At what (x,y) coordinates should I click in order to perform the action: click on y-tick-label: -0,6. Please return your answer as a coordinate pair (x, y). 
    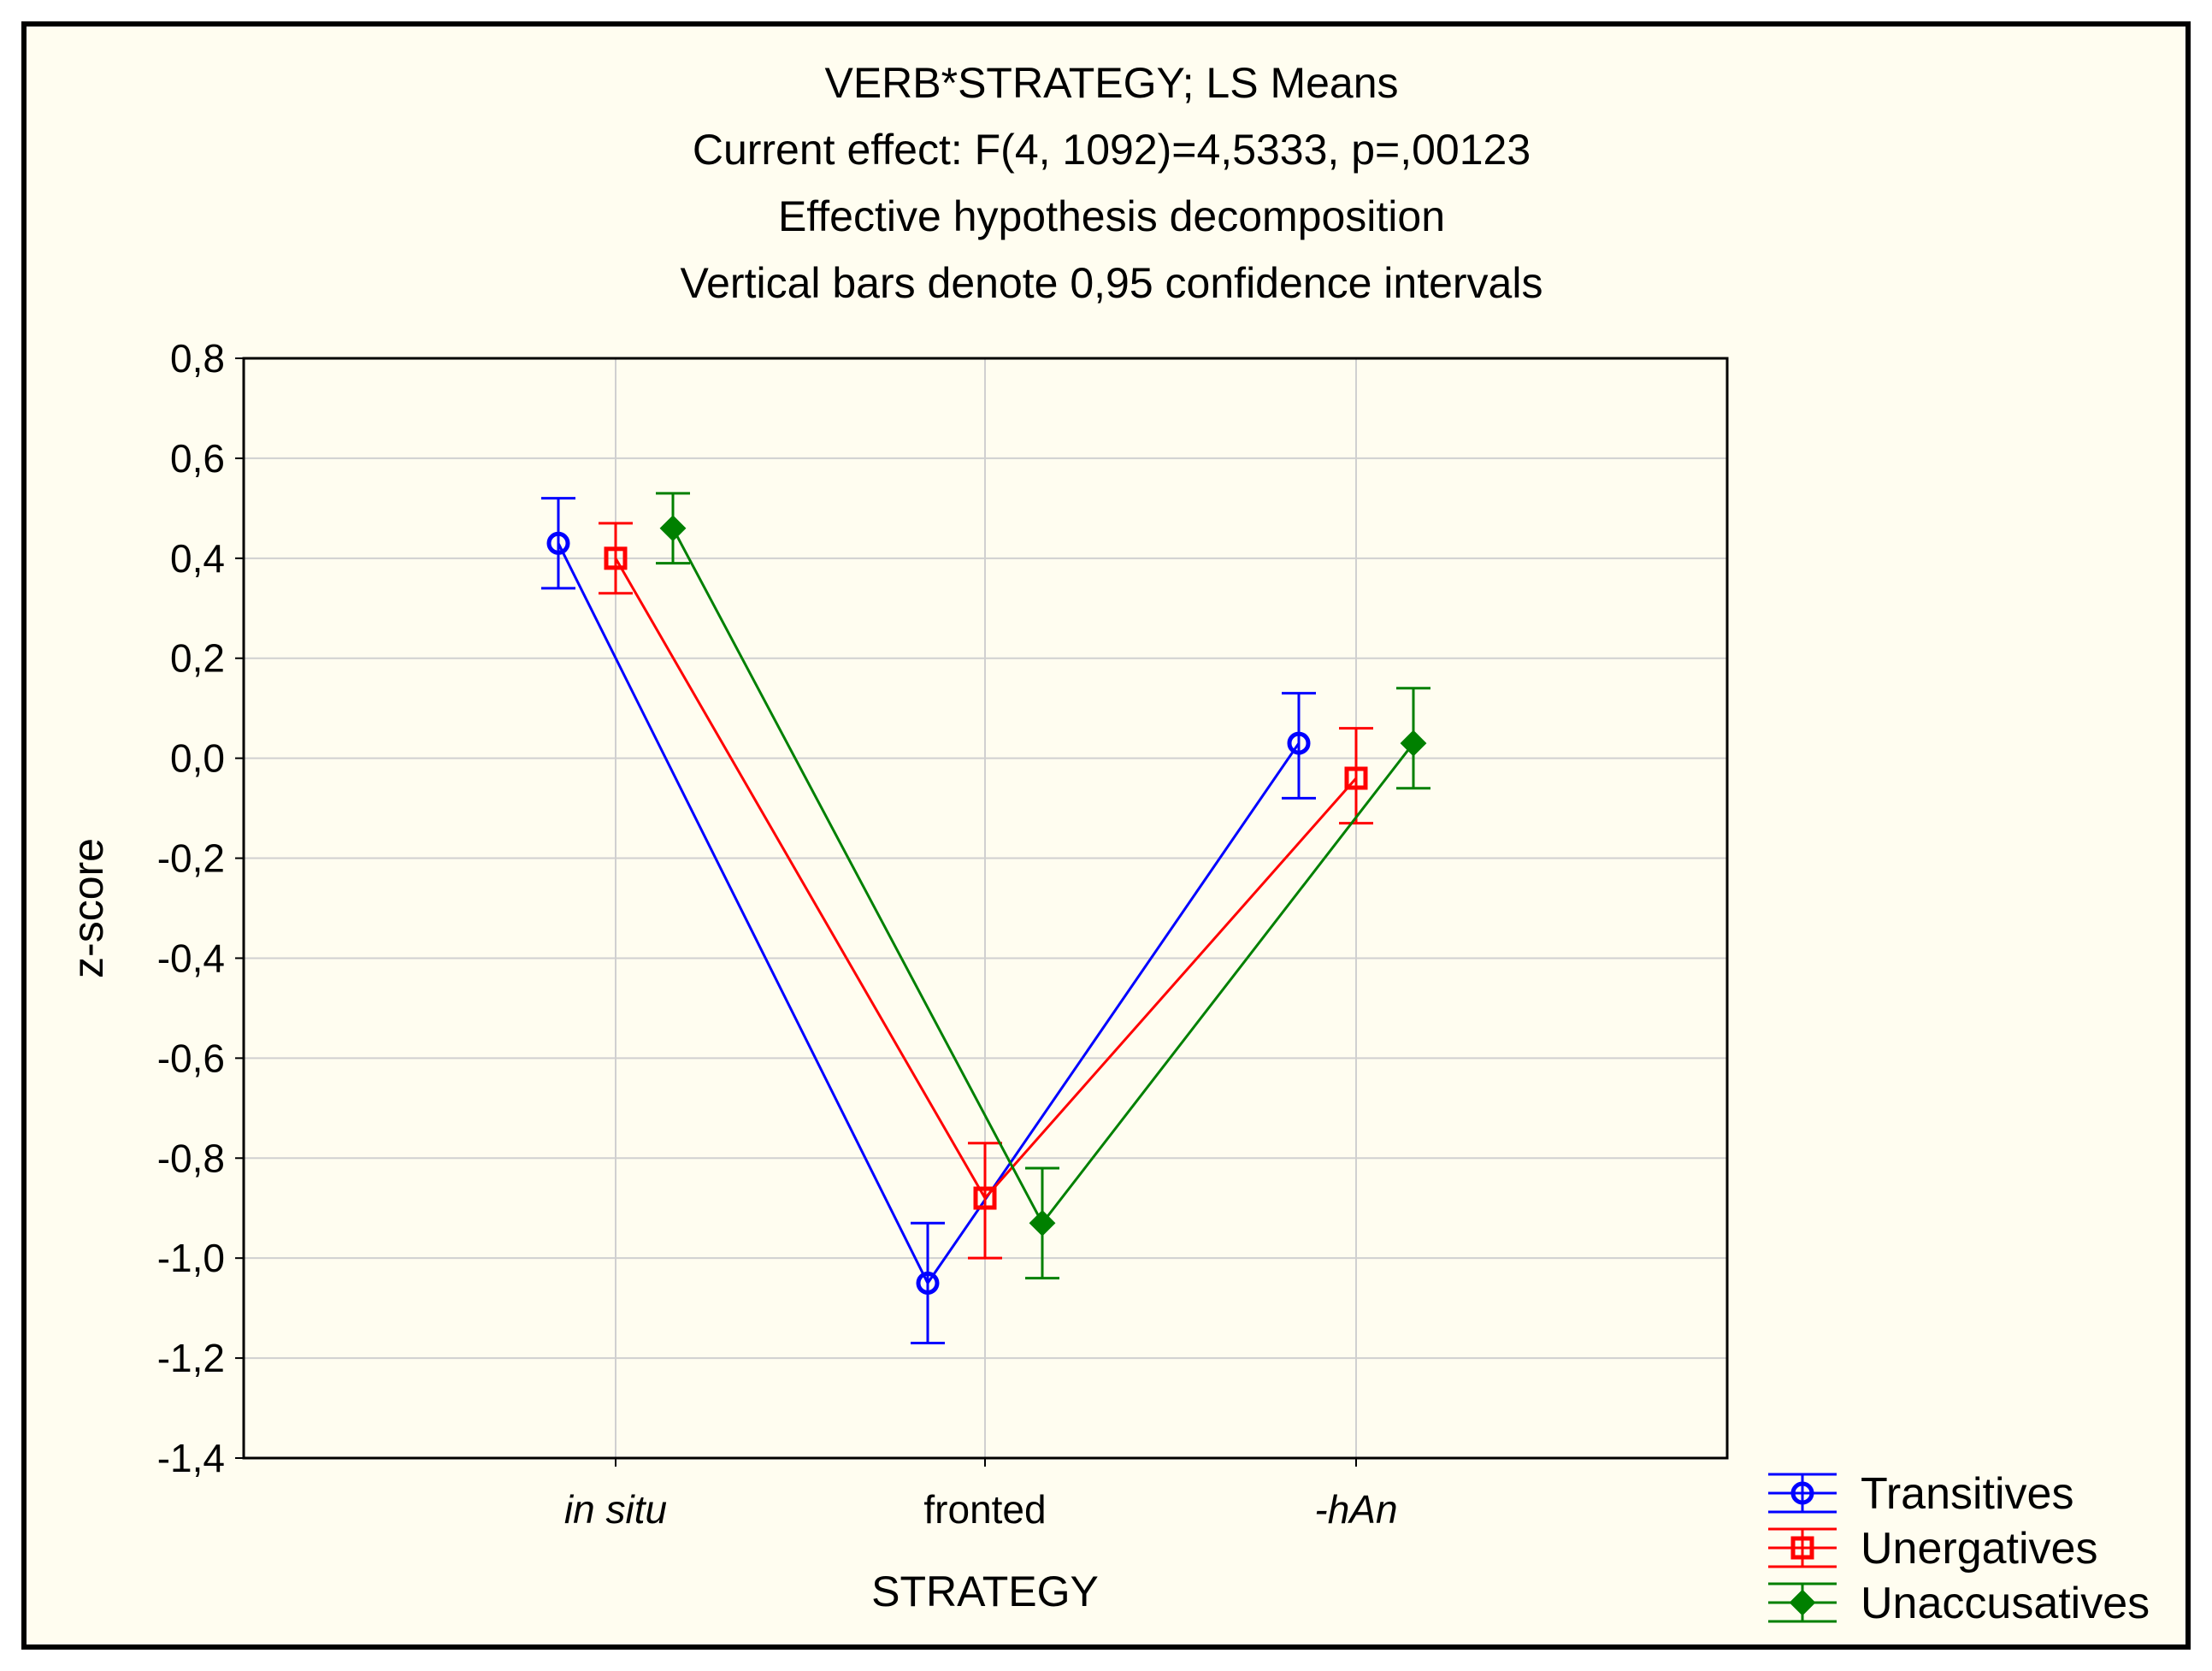
    Looking at the image, I should click on (191, 1058).